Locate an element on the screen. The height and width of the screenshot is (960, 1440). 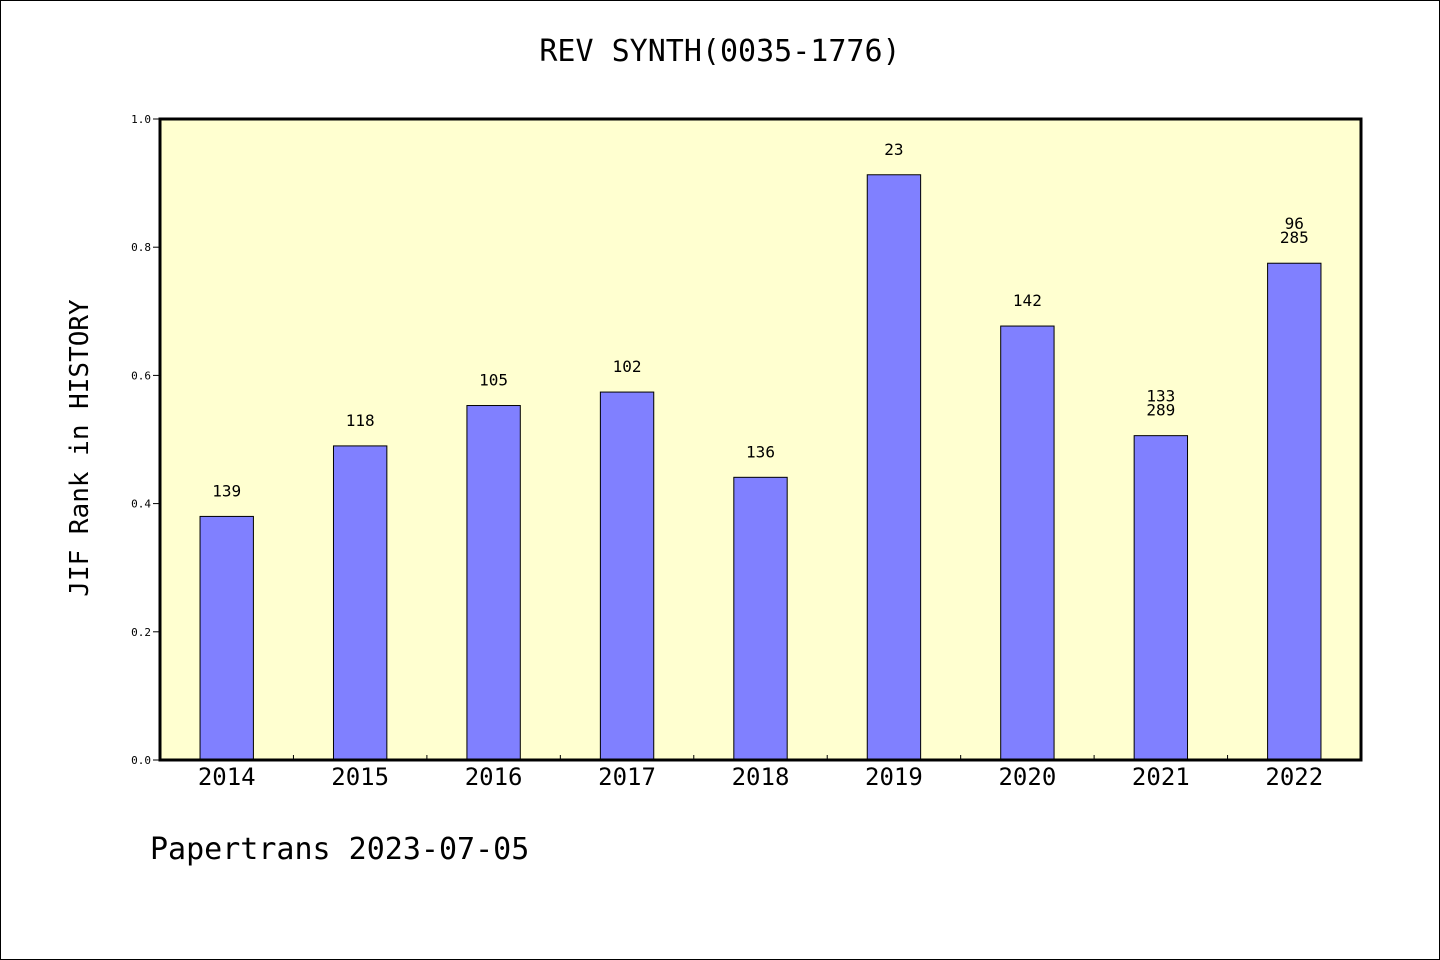
data-label-2022-1: 96 is located at coordinates (1294, 223).